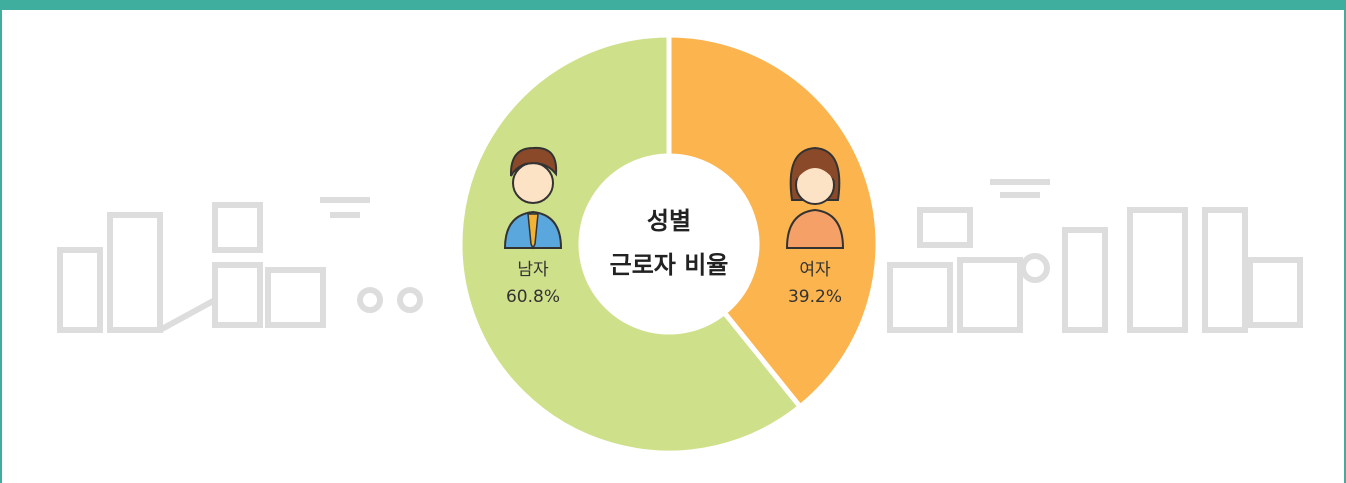  What do you see at coordinates (669, 221) in the screenshot?
I see `chart-title: 성별` at bounding box center [669, 221].